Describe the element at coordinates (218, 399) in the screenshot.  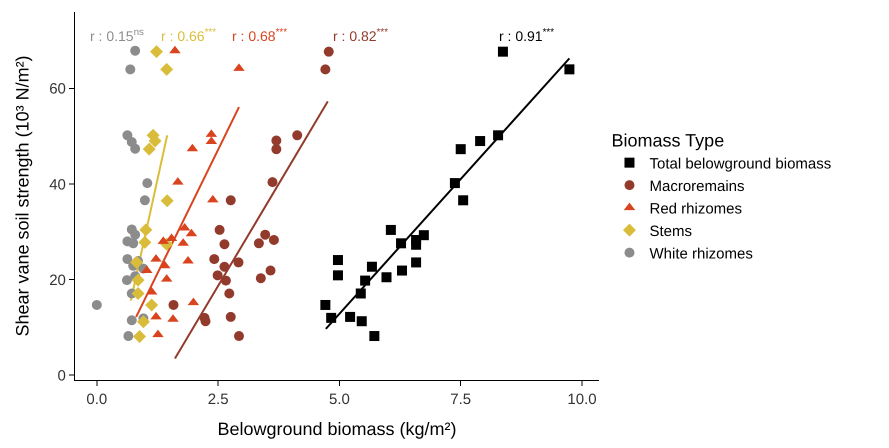
I see `x-tick-label: 2.5` at that location.